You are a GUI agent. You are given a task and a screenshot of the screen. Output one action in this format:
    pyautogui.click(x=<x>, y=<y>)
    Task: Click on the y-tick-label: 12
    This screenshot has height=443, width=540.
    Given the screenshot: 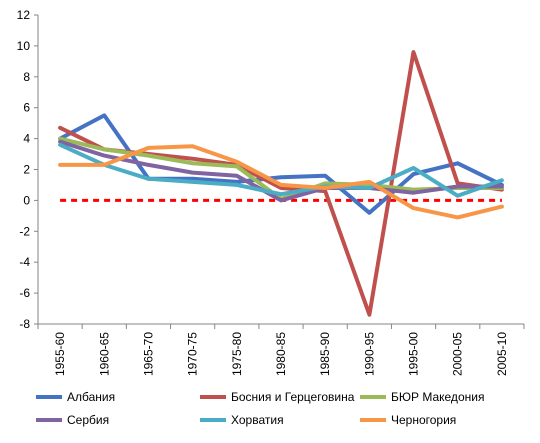 What is the action you would take?
    pyautogui.click(x=24, y=15)
    